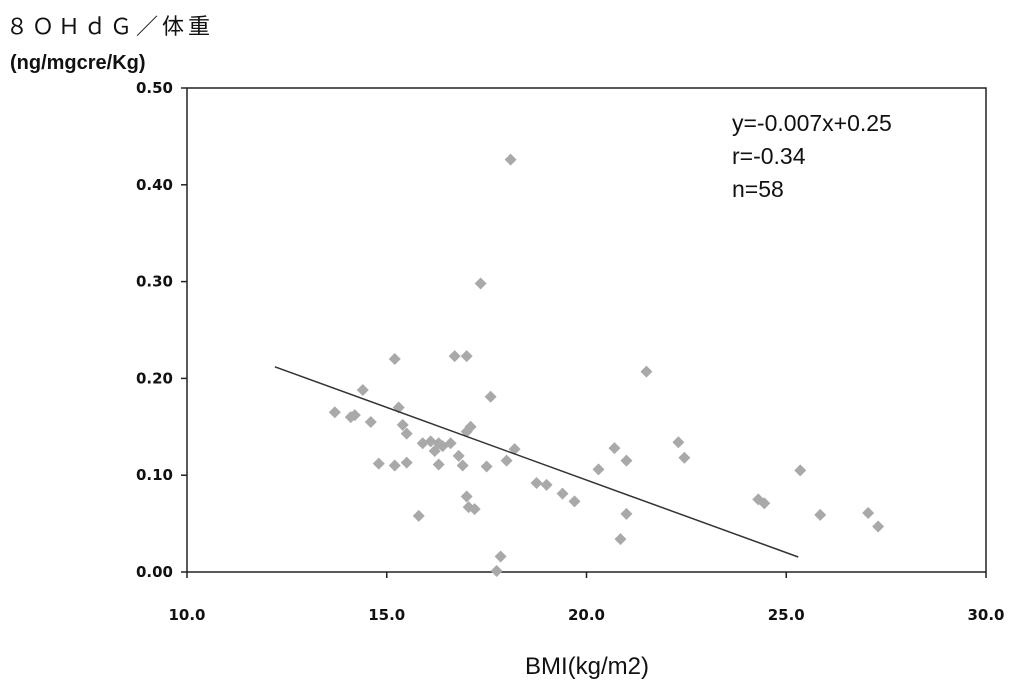 The width and height of the screenshot is (1013, 689). I want to click on x-axis-label: BMI(kg/m2), so click(587, 666).